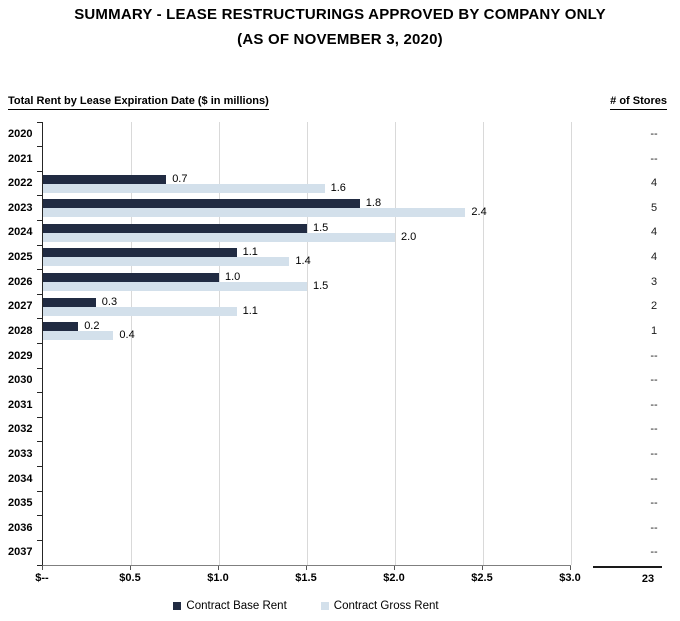  I want to click on bar-group-2028: 0.4, so click(307, 335).